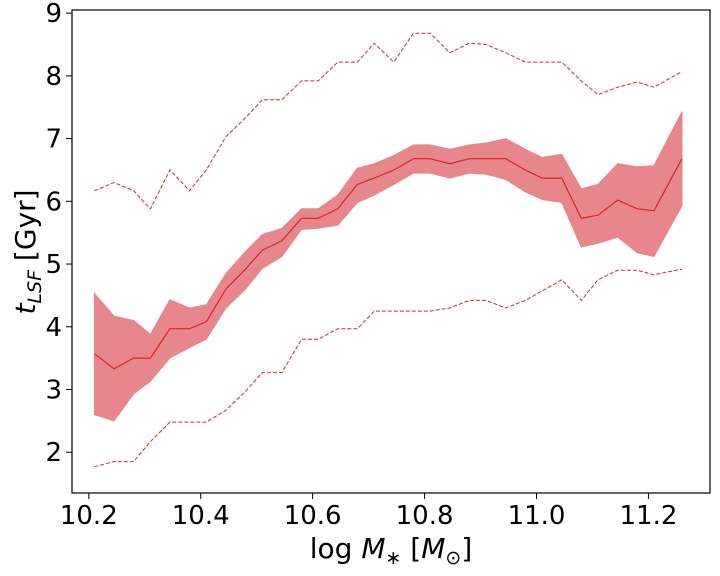  I want to click on y-axis-label: tLSF [Gyr], so click(27, 251).